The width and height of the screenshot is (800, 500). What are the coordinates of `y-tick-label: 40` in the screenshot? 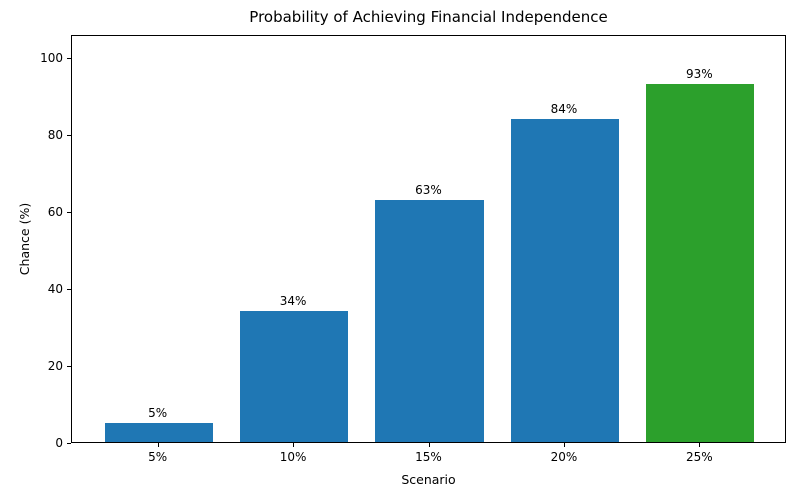 It's located at (55, 289).